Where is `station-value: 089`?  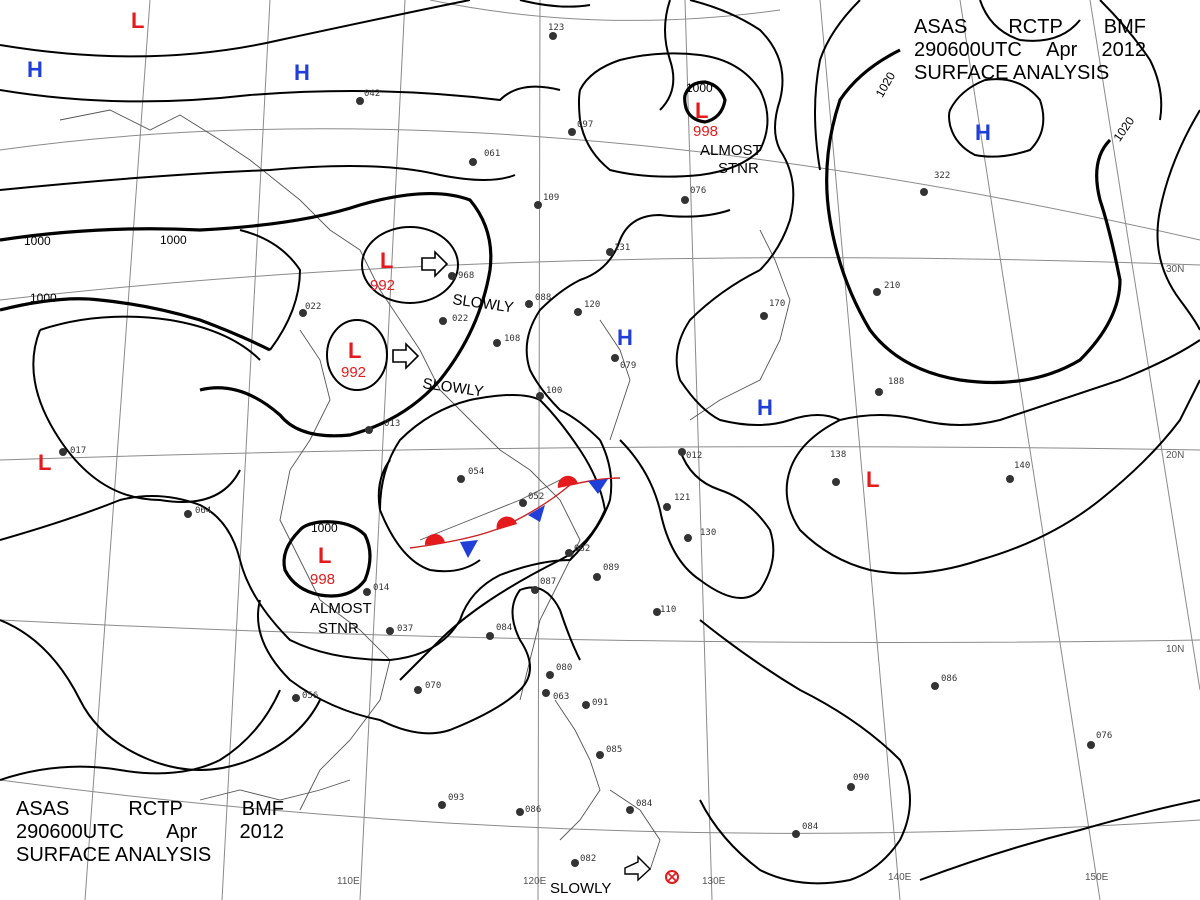 station-value: 089 is located at coordinates (611, 568).